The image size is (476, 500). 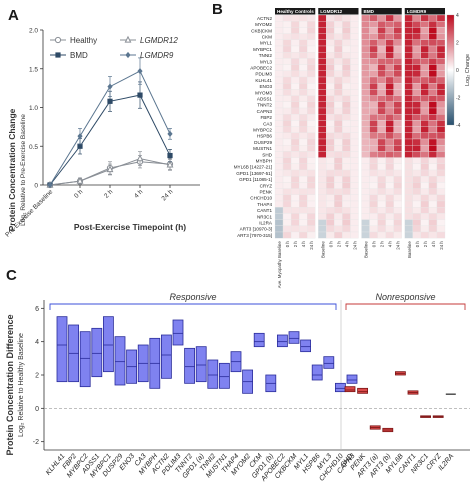 I want to click on heatmap-row-label: CAPN3, so click(x=265, y=111).